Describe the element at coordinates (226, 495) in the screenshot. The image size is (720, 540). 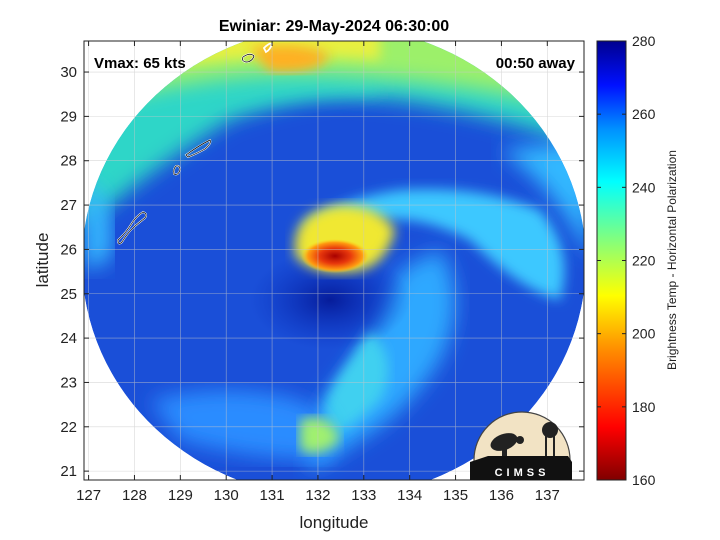
I see `x-tick-label: 130` at that location.